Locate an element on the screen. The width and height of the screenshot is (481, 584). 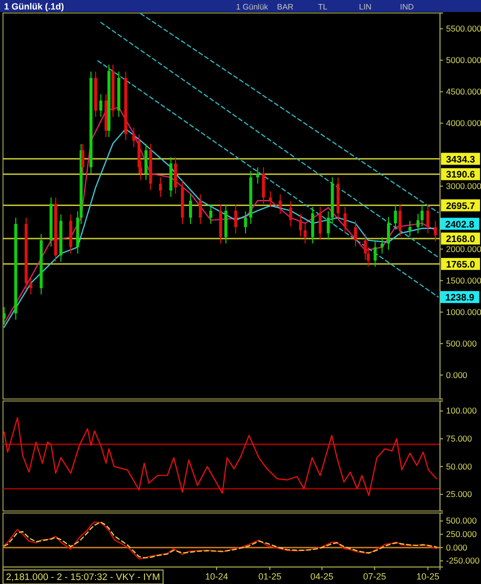
line-series is located at coordinates (221, 456).